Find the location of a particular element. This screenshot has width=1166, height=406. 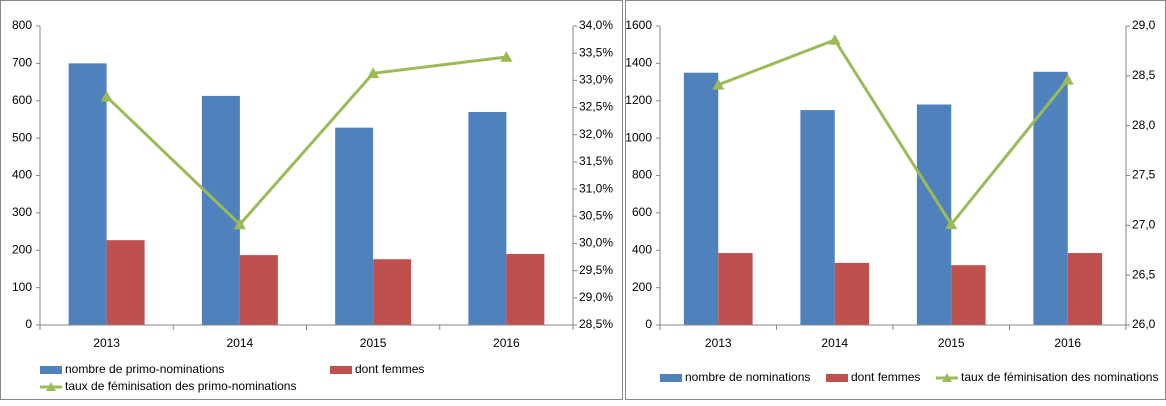

y2-tick-label: 28,0 is located at coordinates (1144, 125).